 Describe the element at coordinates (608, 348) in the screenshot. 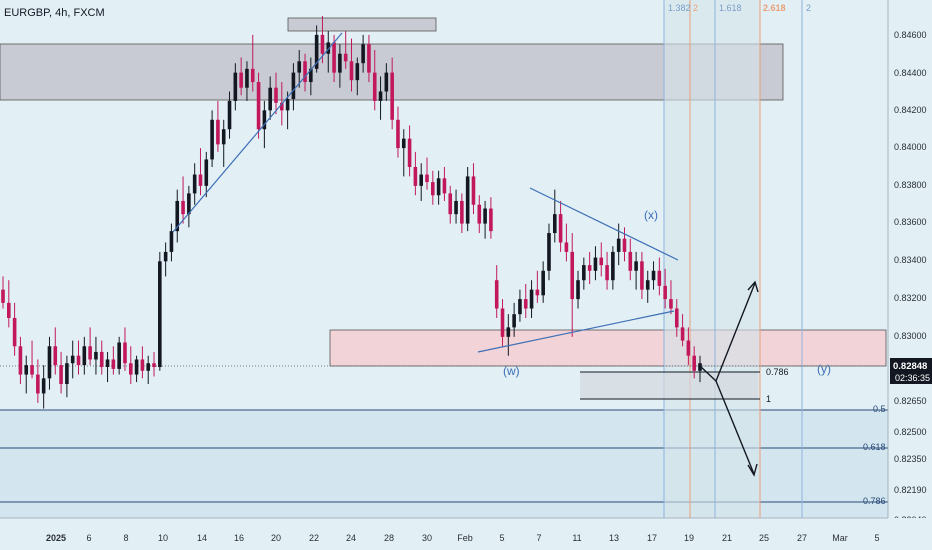

I see `demand-zone` at that location.